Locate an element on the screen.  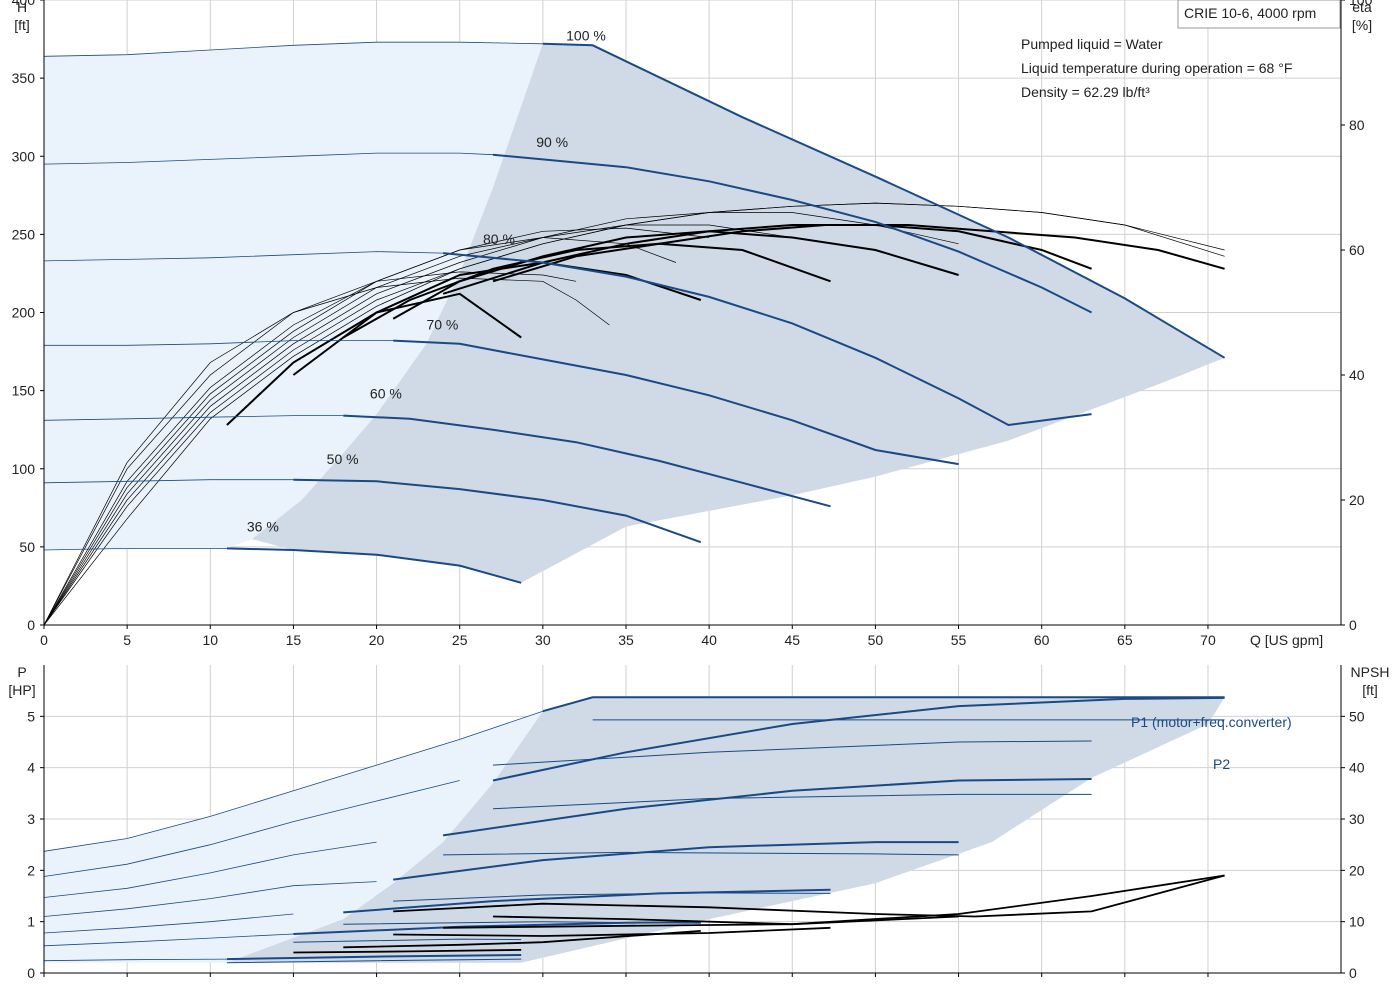
x-tick-label: 10 is located at coordinates (210, 640).